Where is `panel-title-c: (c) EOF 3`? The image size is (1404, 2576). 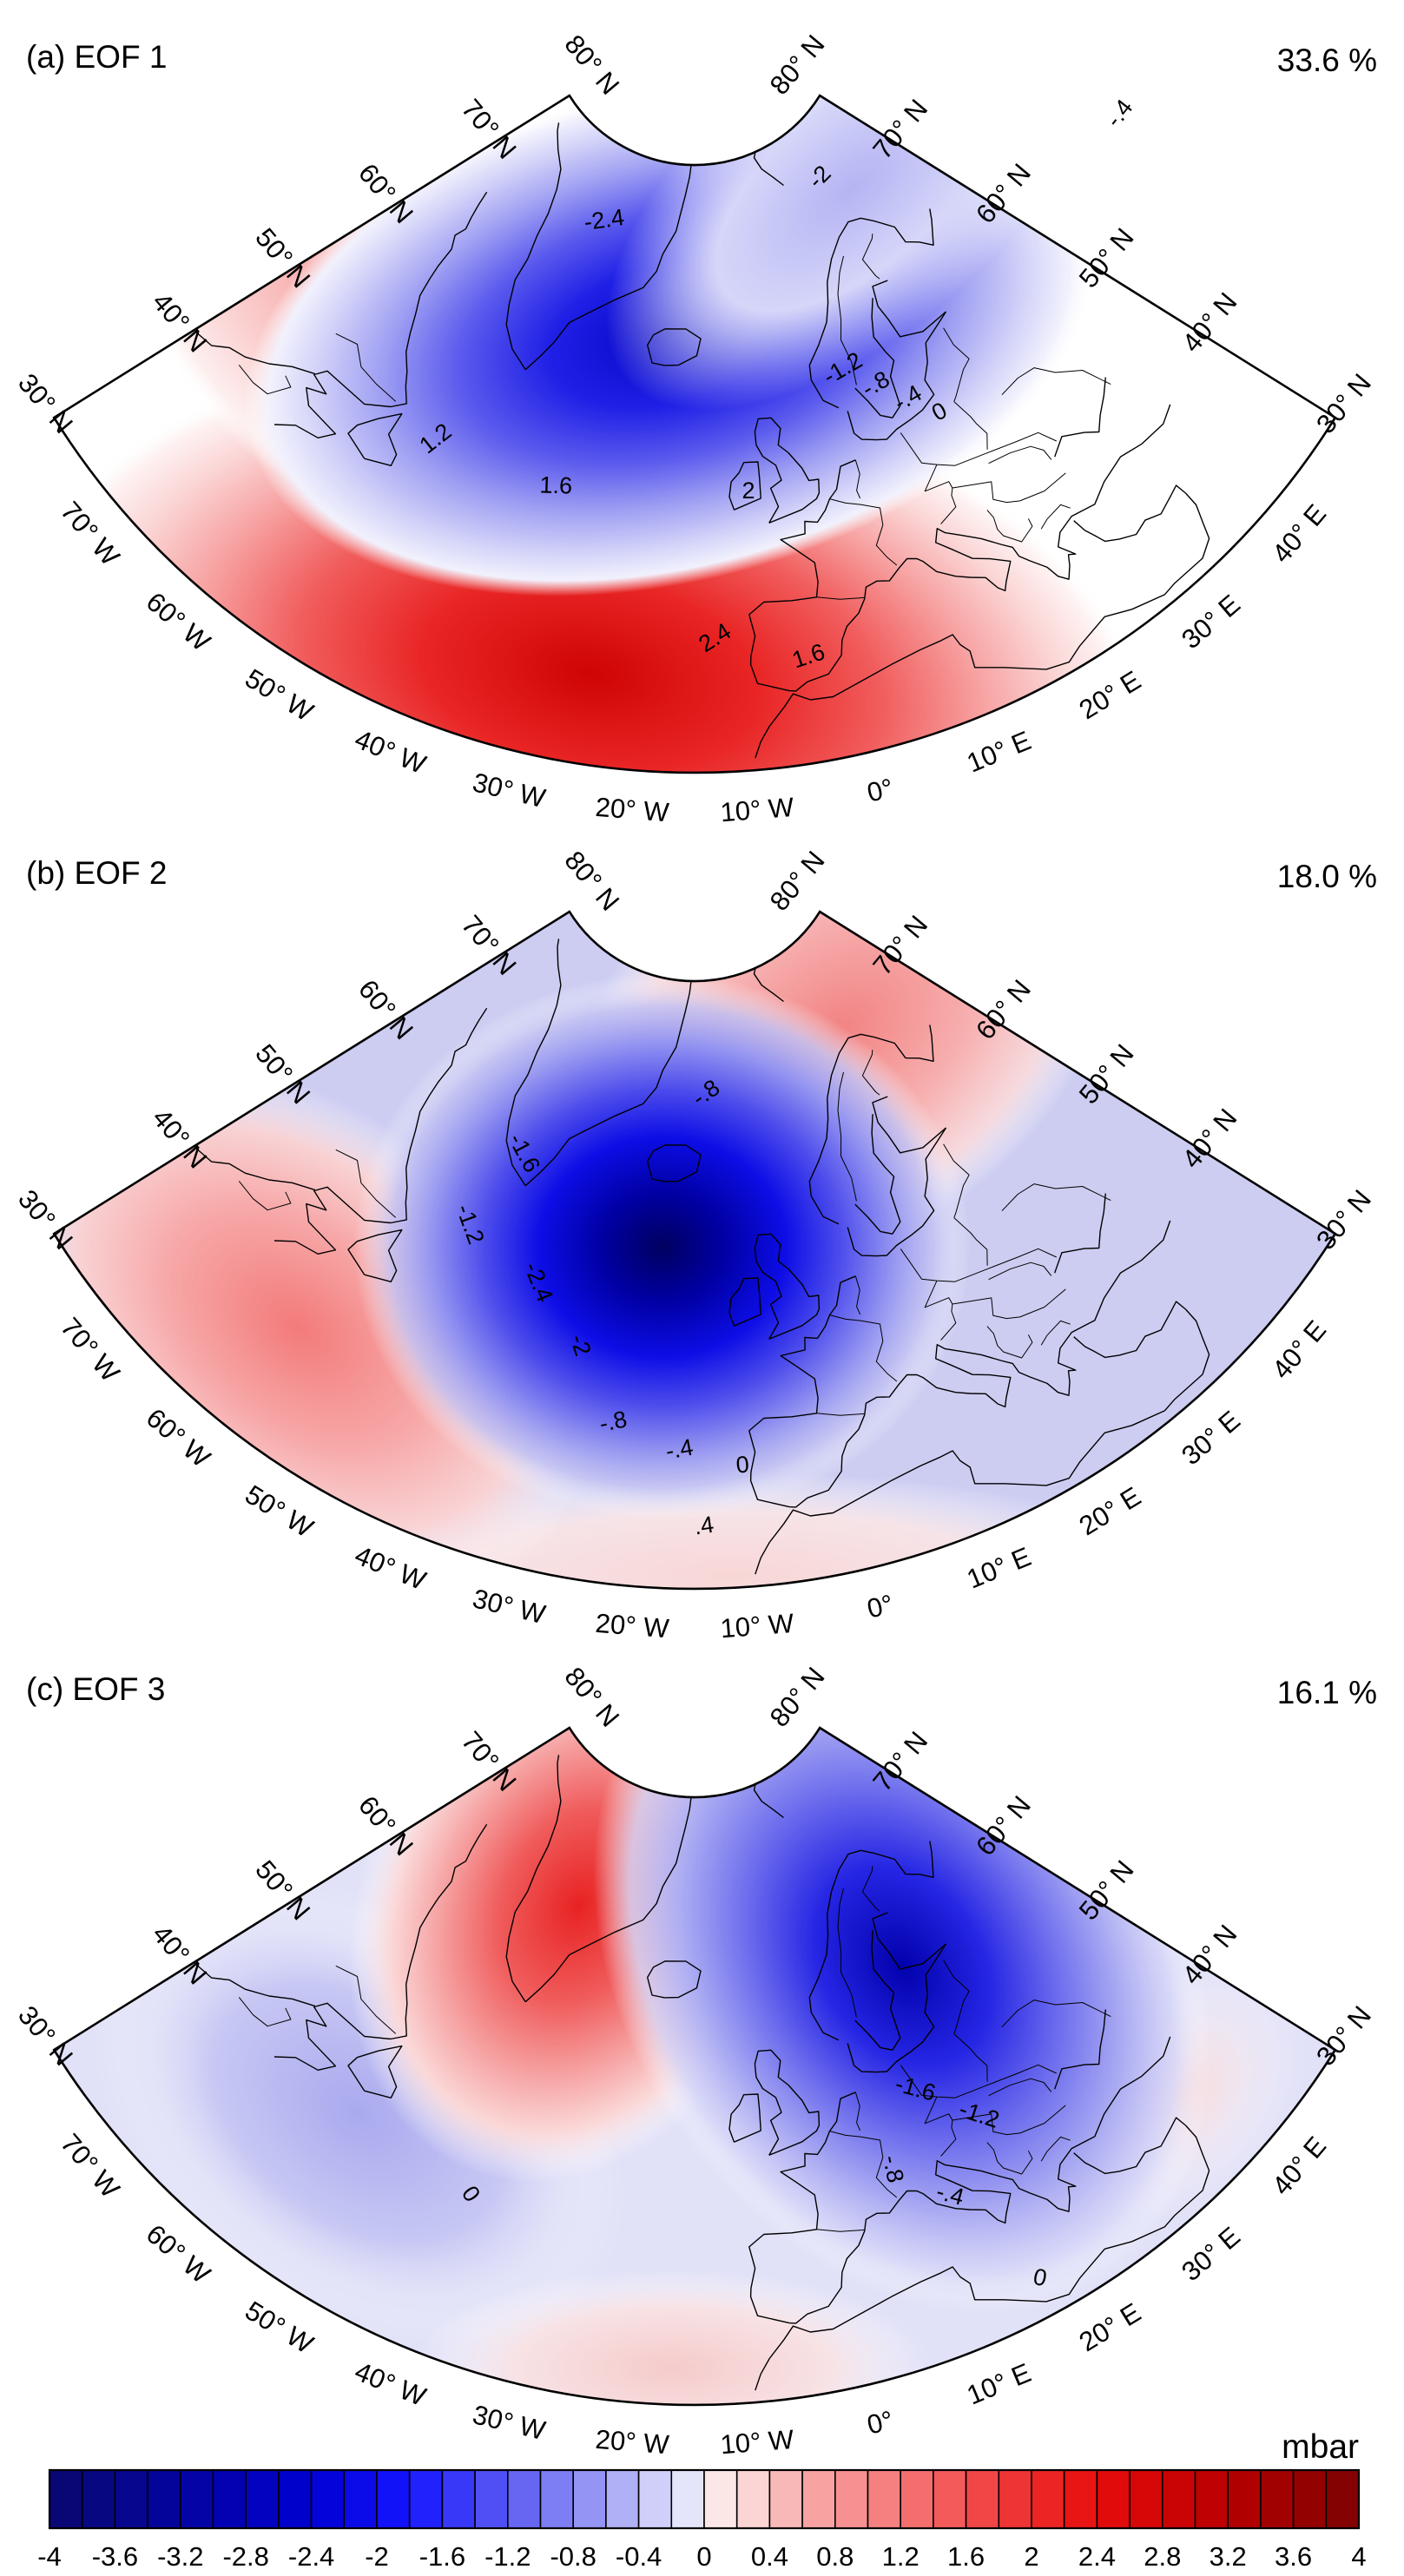 panel-title-c: (c) EOF 3 is located at coordinates (95, 1689).